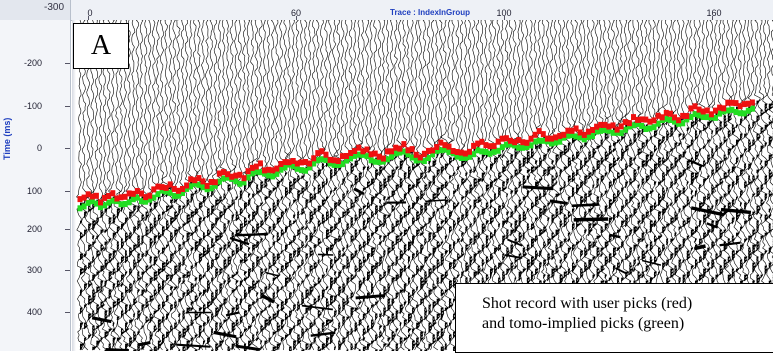 The height and width of the screenshot is (353, 773). Describe the element at coordinates (34, 312) in the screenshot. I see `time-tick-label: 400` at that location.